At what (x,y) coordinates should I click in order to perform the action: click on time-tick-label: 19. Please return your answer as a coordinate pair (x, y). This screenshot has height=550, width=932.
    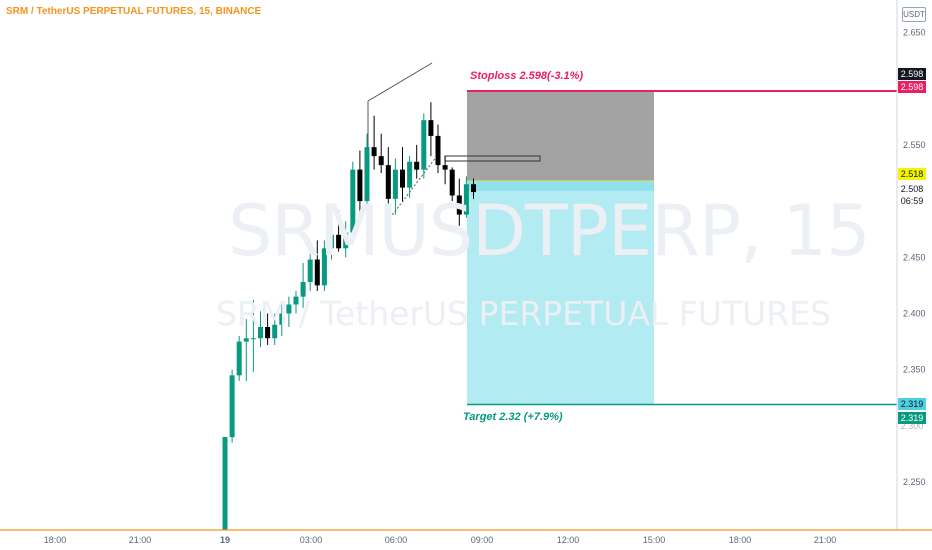
    Looking at the image, I should click on (225, 540).